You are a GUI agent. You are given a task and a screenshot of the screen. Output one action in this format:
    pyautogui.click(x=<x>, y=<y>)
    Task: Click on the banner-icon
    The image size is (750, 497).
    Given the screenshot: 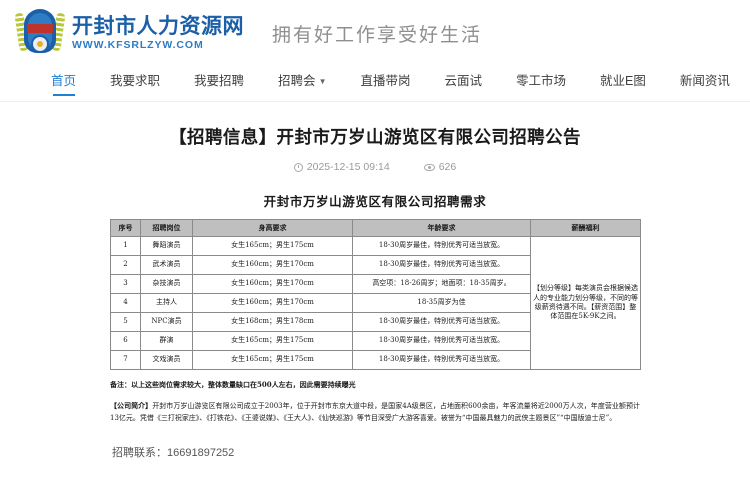 What is the action you would take?
    pyautogui.click(x=40, y=28)
    